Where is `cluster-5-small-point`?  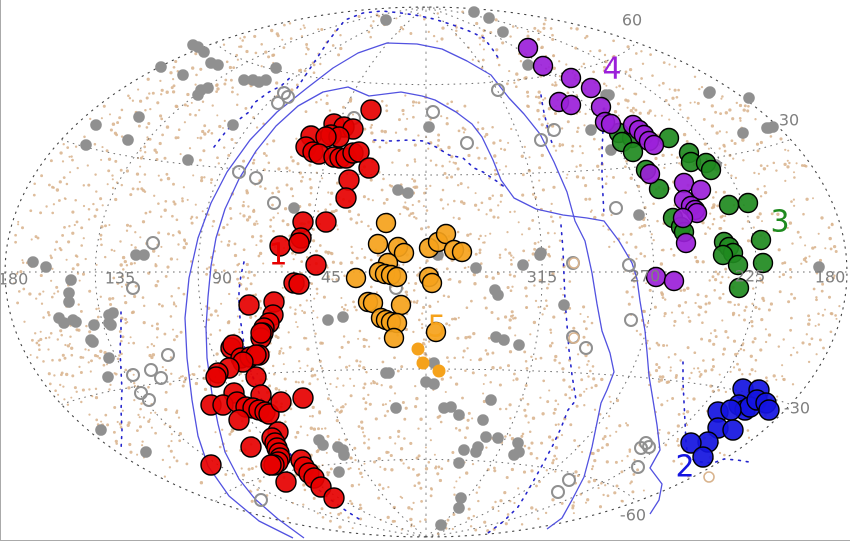 cluster-5-small-point is located at coordinates (439, 371).